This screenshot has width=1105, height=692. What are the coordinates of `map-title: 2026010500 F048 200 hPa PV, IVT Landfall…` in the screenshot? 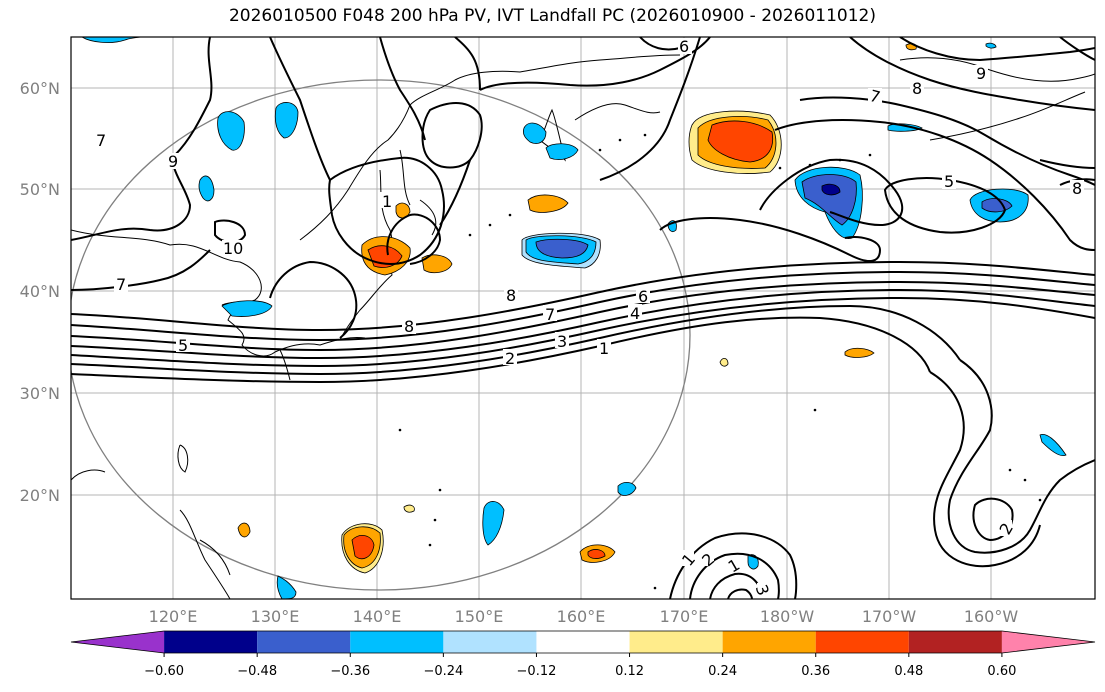 It's located at (552, 16).